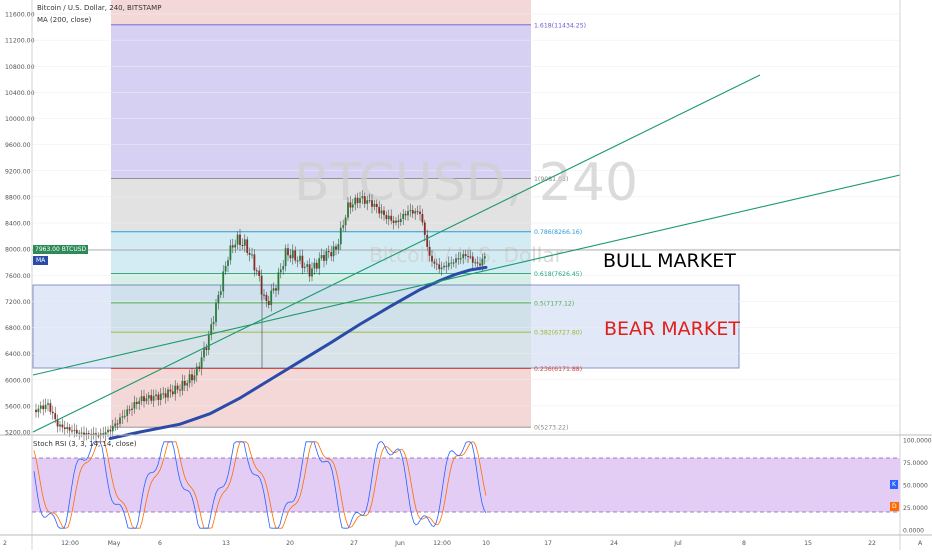  What do you see at coordinates (260, 485) in the screenshot?
I see `rsi-d-line` at bounding box center [260, 485].